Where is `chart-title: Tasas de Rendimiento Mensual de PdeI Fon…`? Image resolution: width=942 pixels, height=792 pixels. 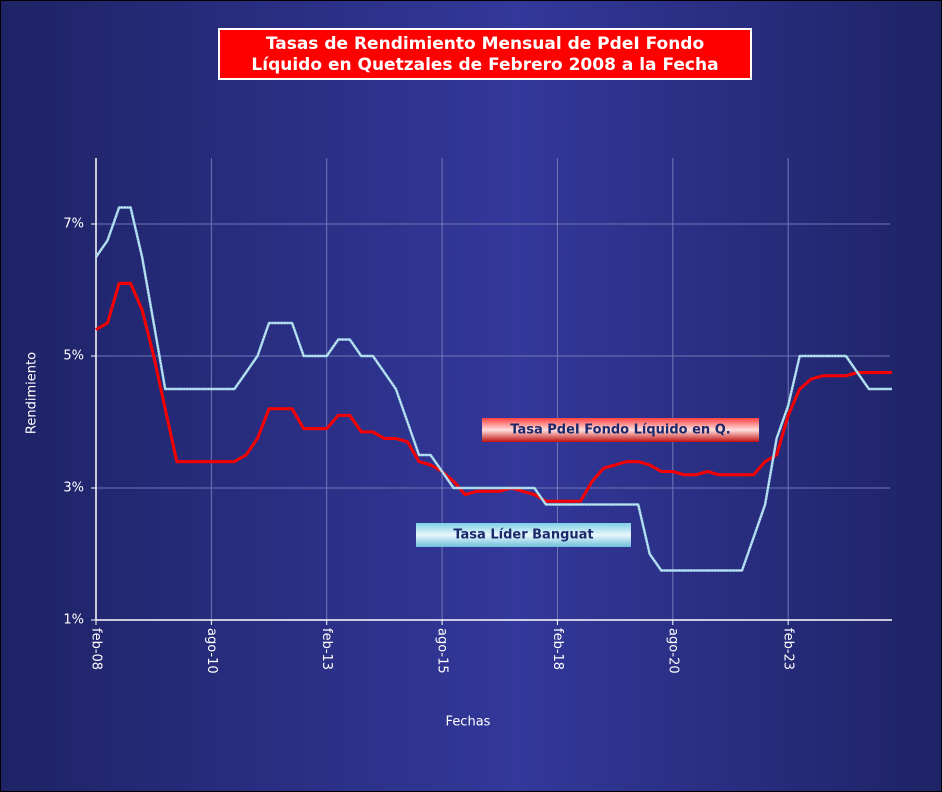
chart-title: Tasas de Rendimiento Mensual de PdeI Fon… is located at coordinates (485, 44).